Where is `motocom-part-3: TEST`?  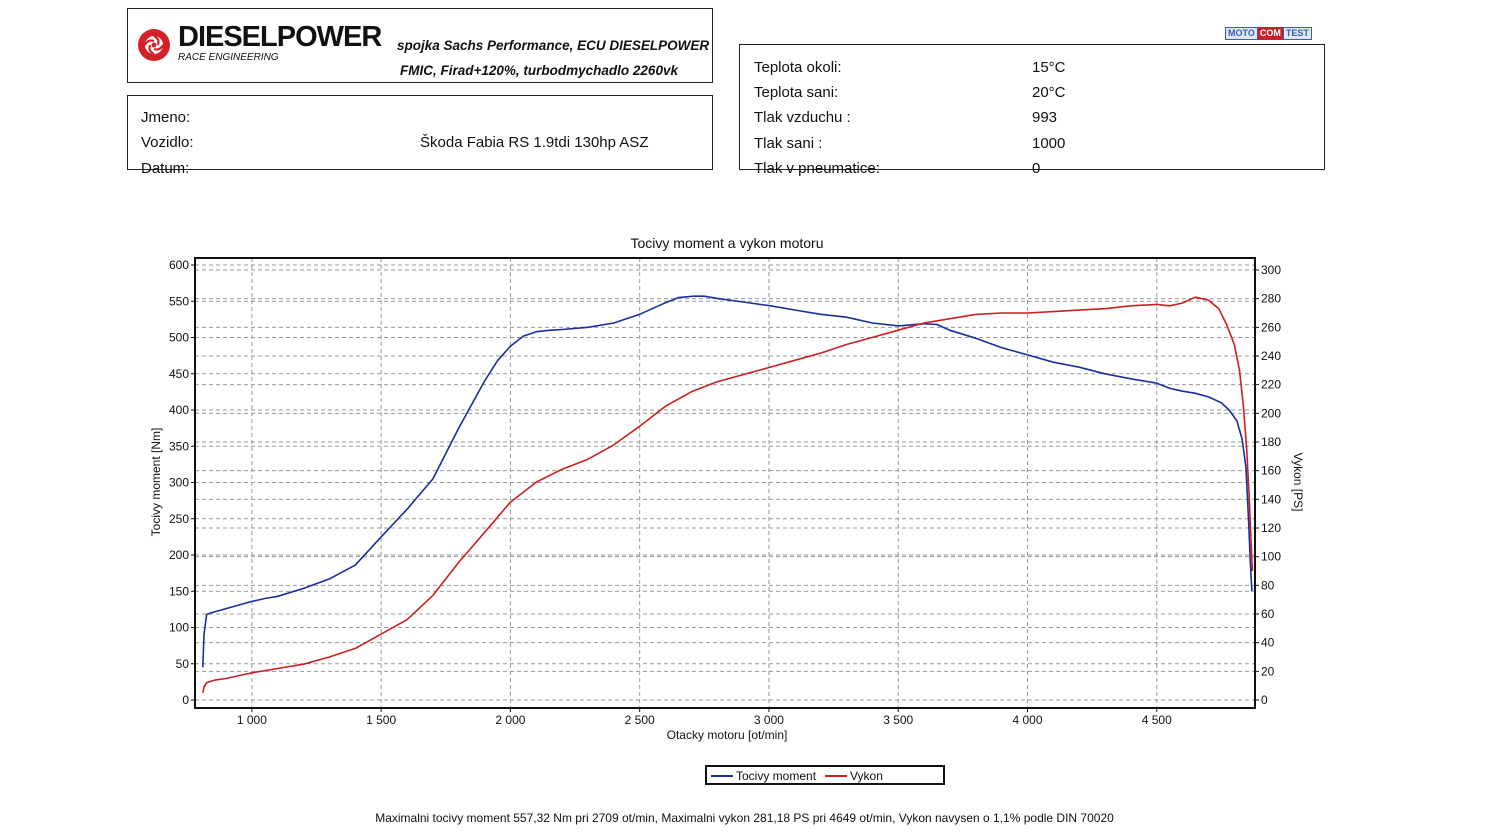
motocom-part-3: TEST is located at coordinates (1297, 33).